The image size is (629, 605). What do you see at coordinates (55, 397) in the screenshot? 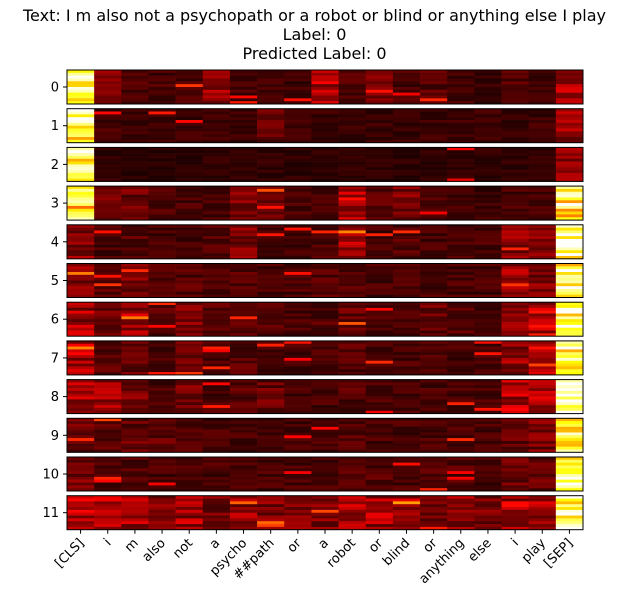
I see `y-tick-label-8: 8` at bounding box center [55, 397].